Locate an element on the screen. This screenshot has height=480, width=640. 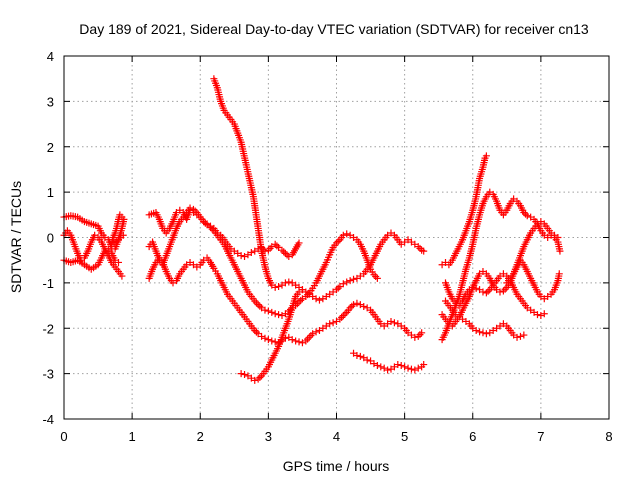
x-tick-label: 7 is located at coordinates (540, 436).